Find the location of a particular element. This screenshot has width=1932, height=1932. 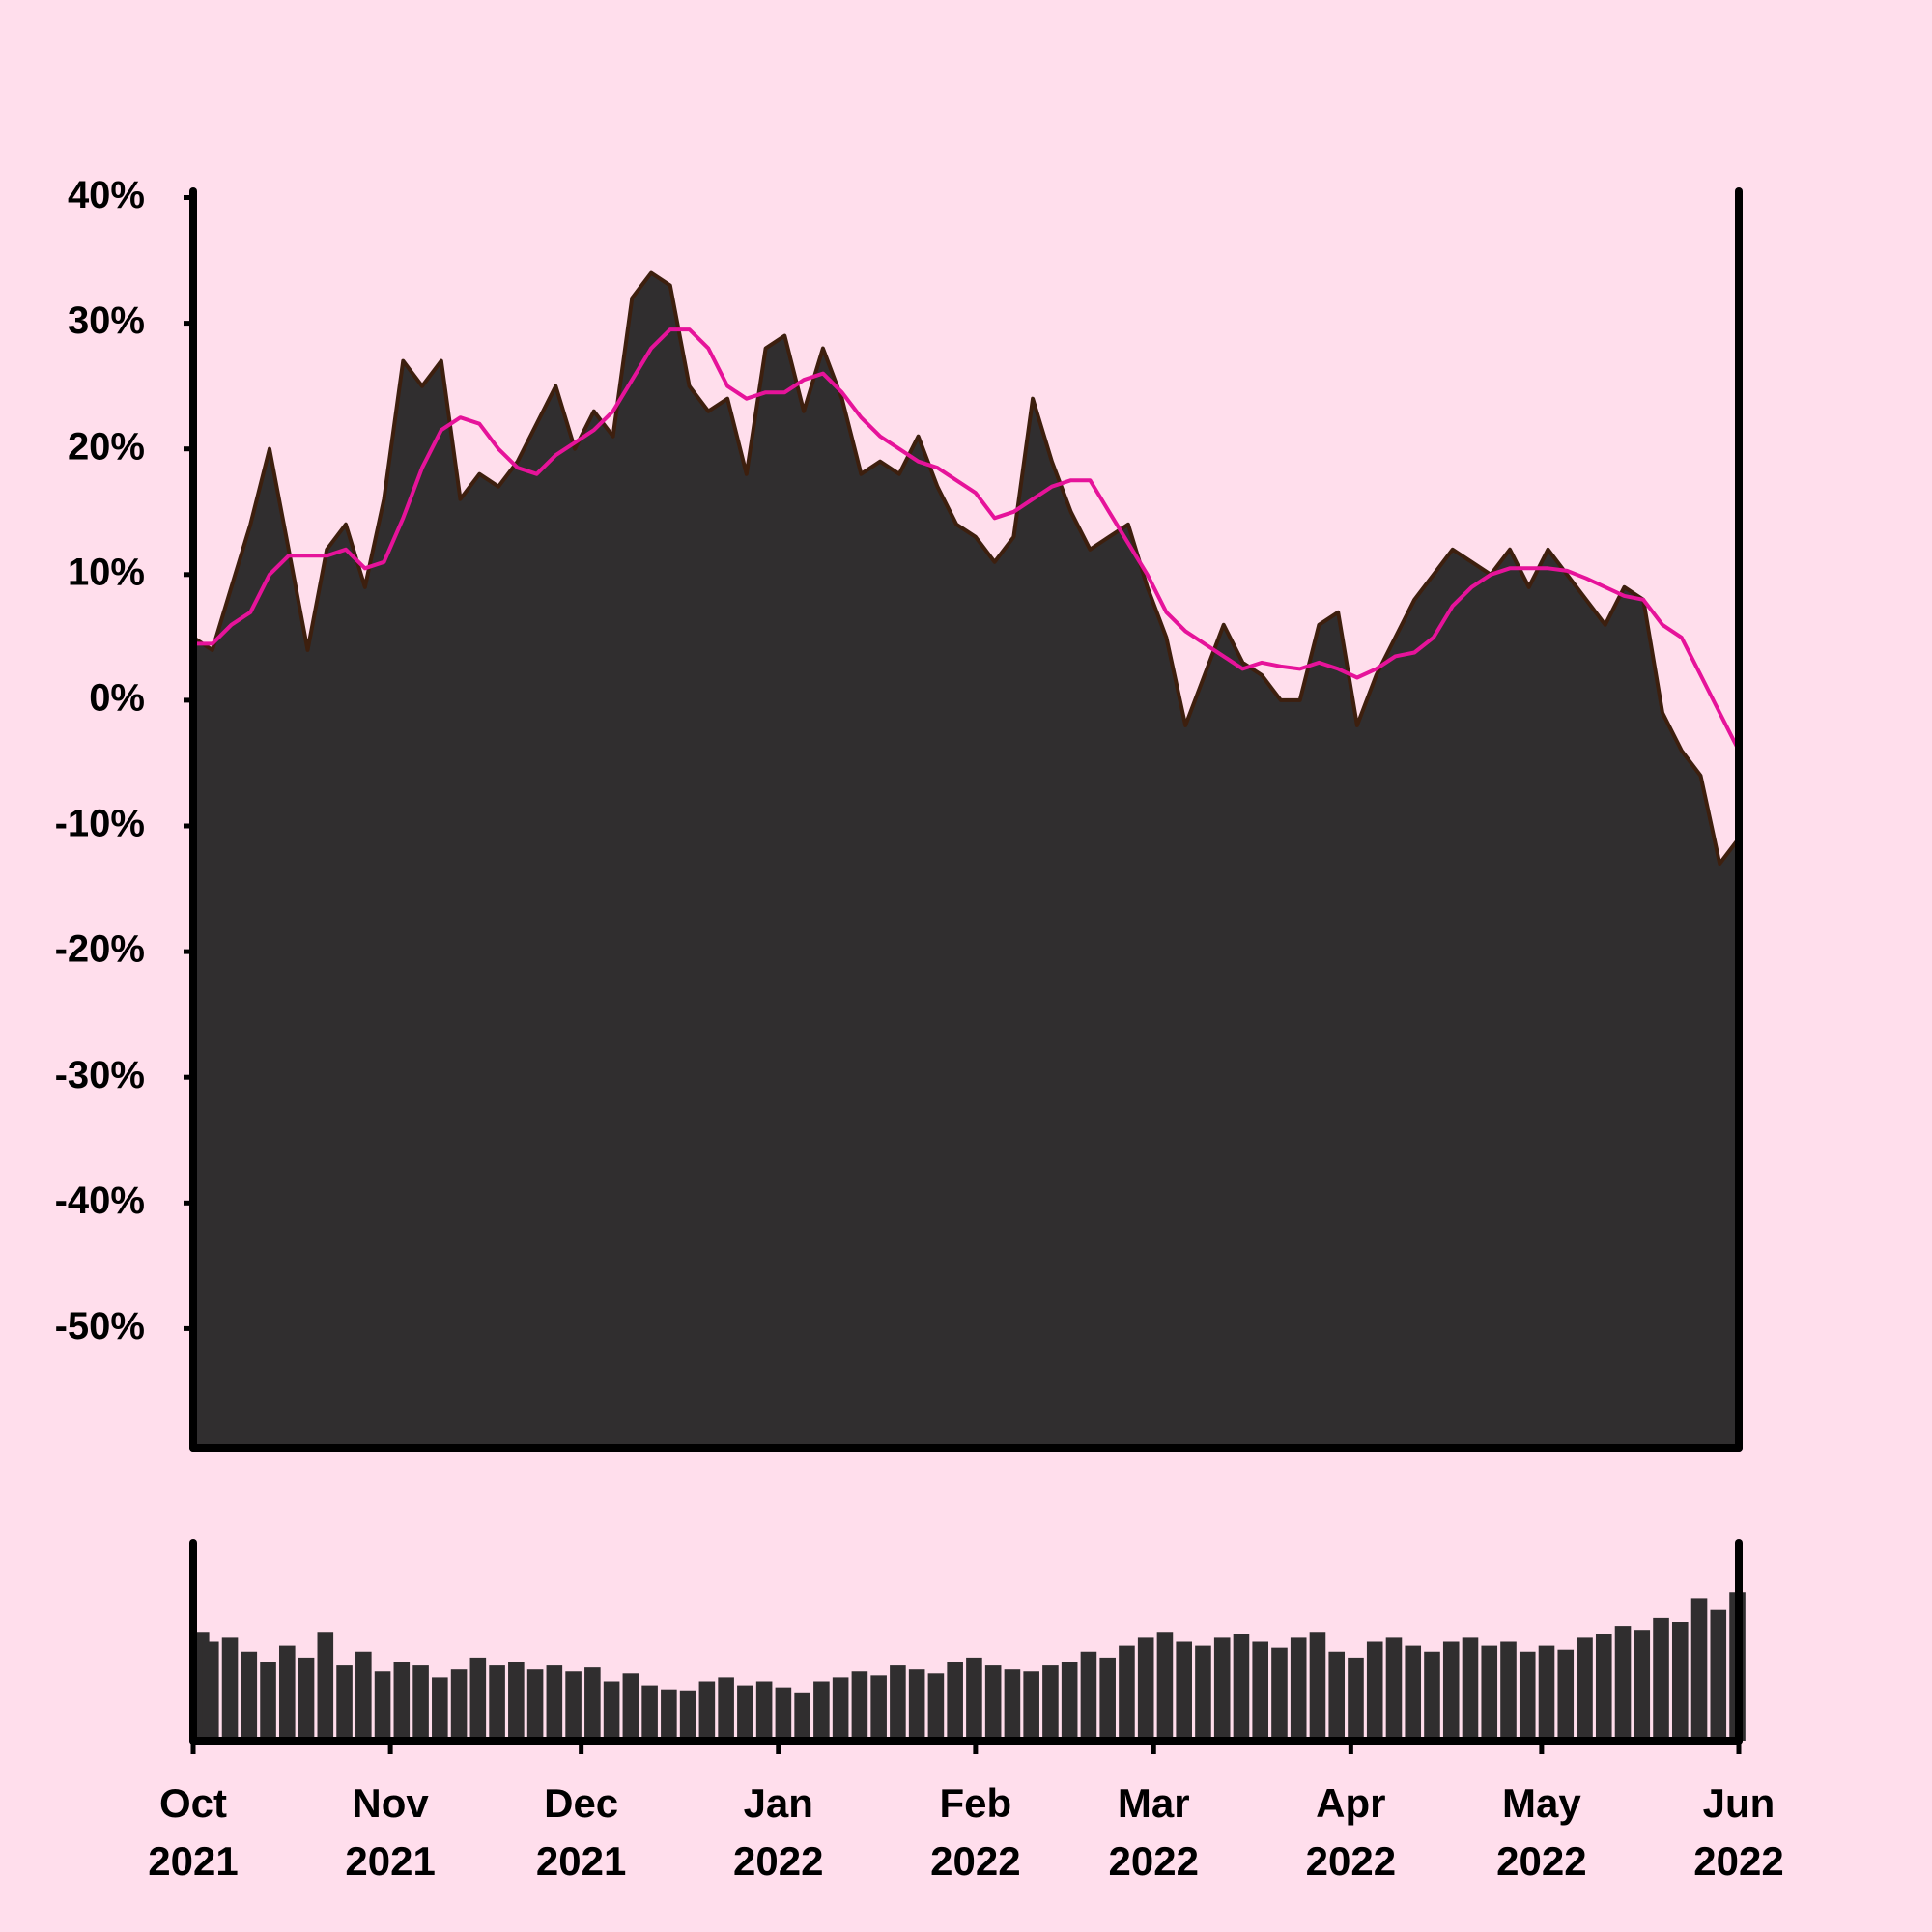

y-tick-label: -30% is located at coordinates (100, 1075).